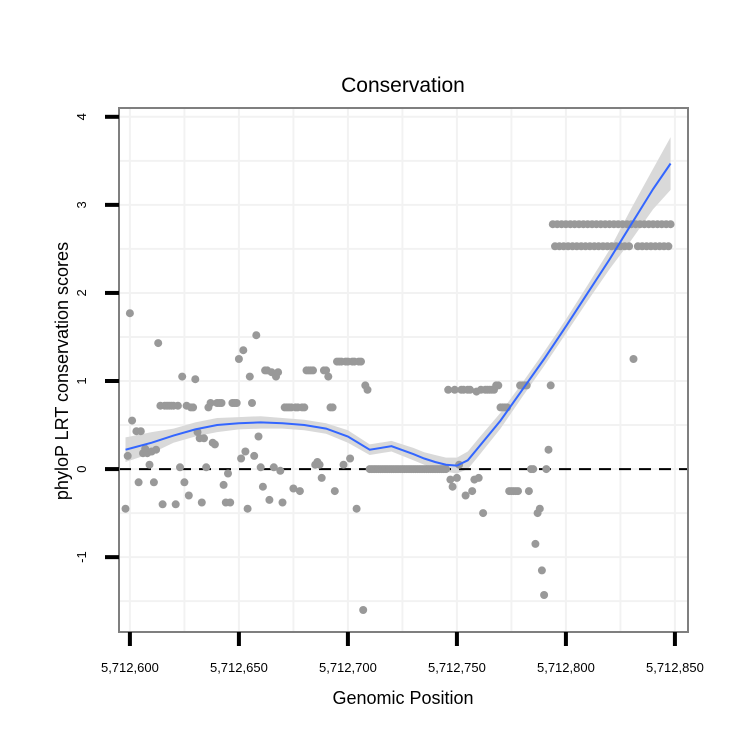  What do you see at coordinates (81, 380) in the screenshot?
I see `y-tick-label-2: 1` at bounding box center [81, 380].